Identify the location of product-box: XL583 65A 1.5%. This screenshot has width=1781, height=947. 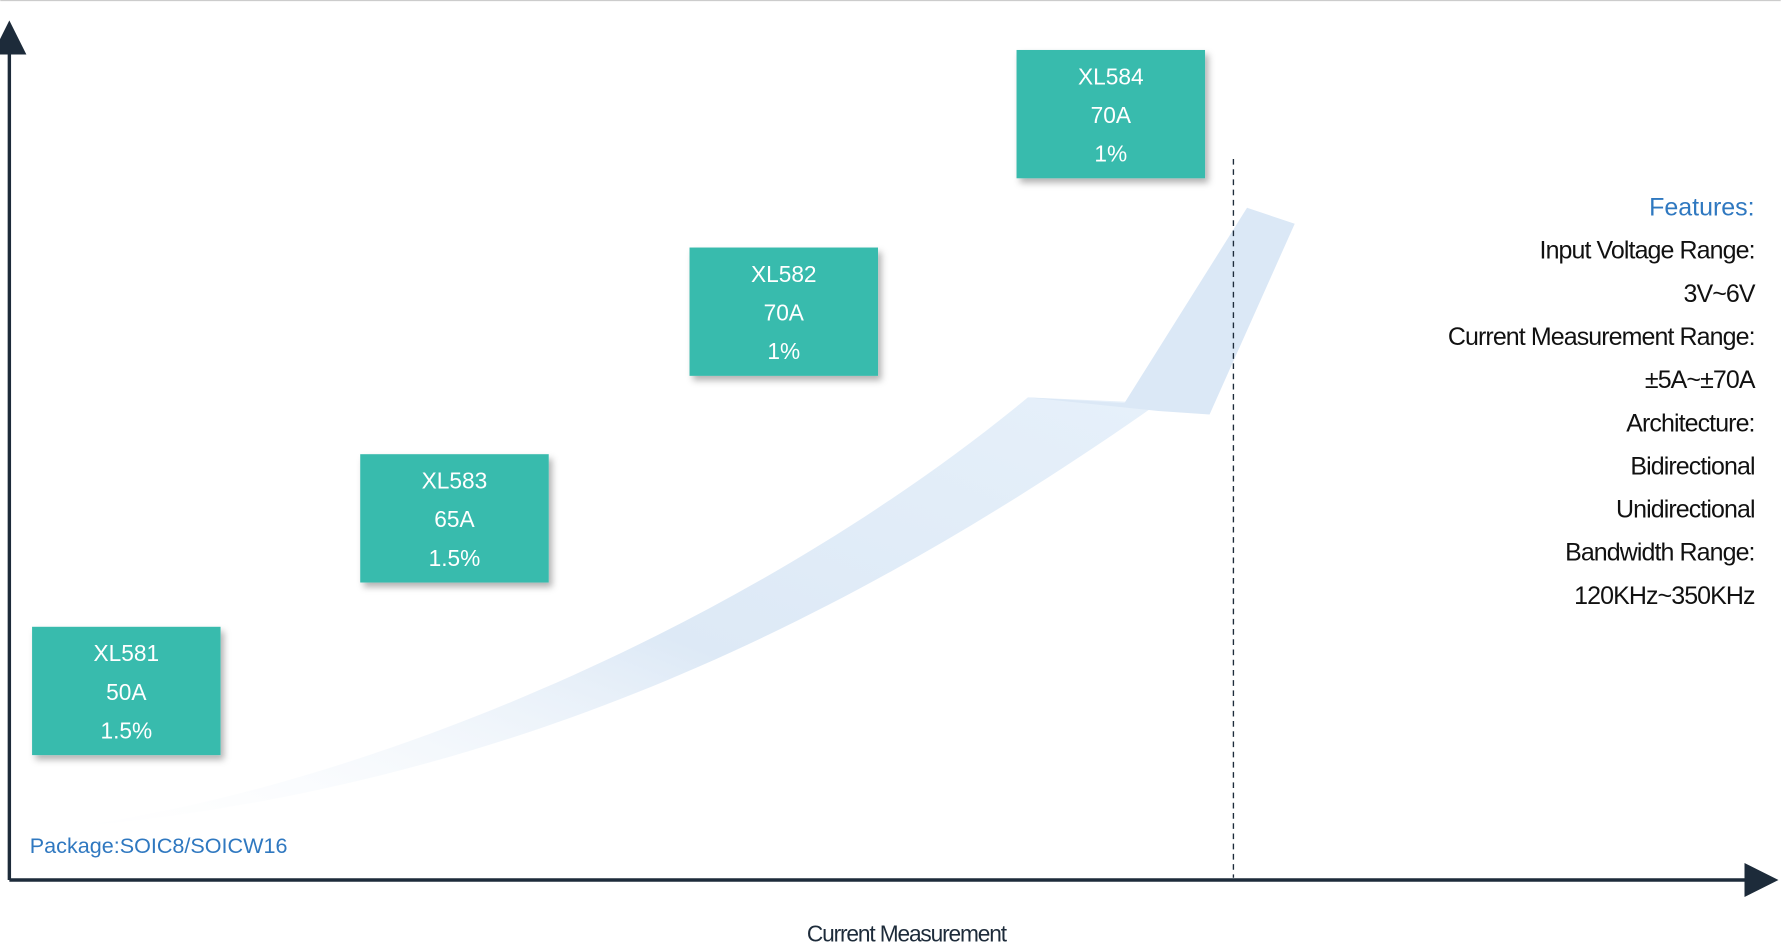
(454, 518).